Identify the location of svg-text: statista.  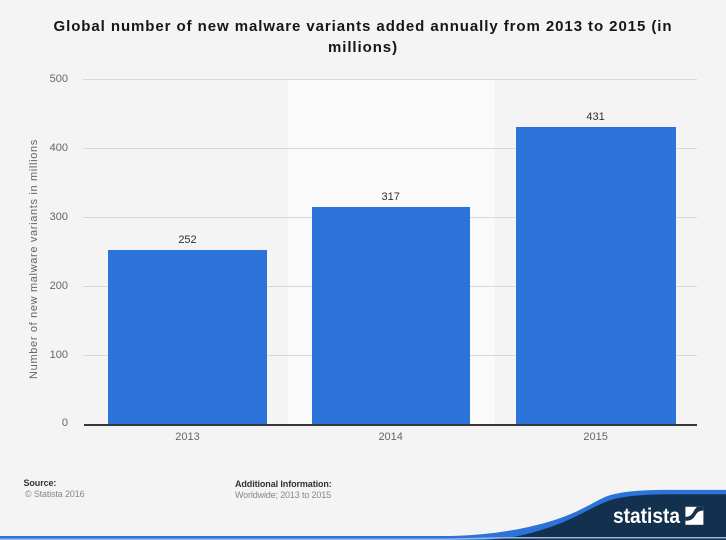
(646, 516).